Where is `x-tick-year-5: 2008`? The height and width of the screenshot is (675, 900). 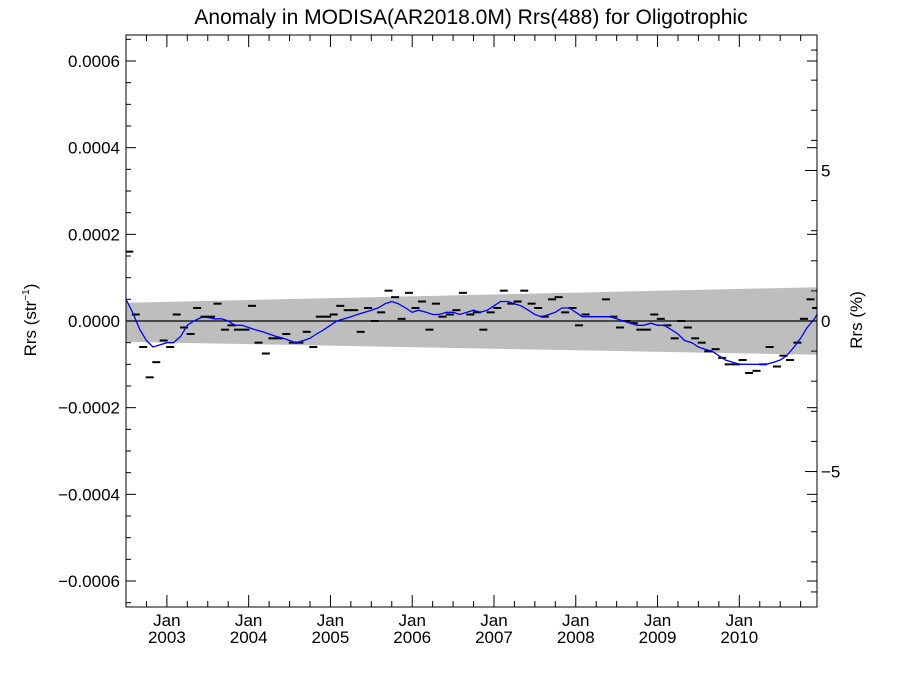
x-tick-year-5: 2008 is located at coordinates (576, 637).